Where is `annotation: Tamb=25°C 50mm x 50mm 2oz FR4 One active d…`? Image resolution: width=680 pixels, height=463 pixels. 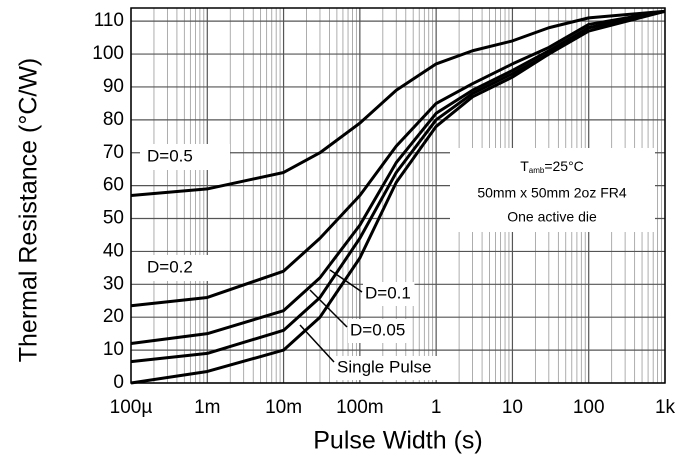
annotation: Tamb=25°C 50mm x 50mm 2oz FR4 One active d… is located at coordinates (552, 190).